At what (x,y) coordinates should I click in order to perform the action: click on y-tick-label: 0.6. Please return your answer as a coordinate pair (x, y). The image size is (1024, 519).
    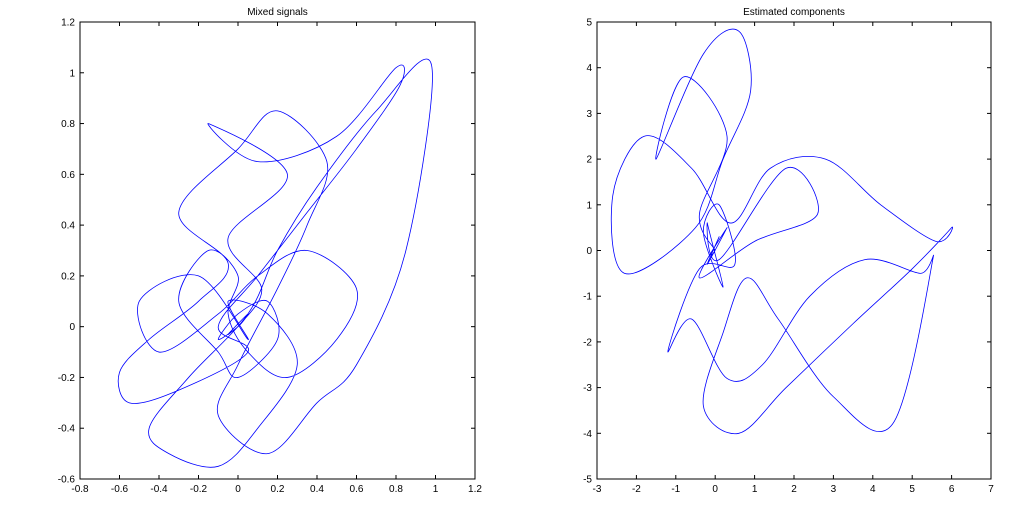
    Looking at the image, I should click on (68, 175).